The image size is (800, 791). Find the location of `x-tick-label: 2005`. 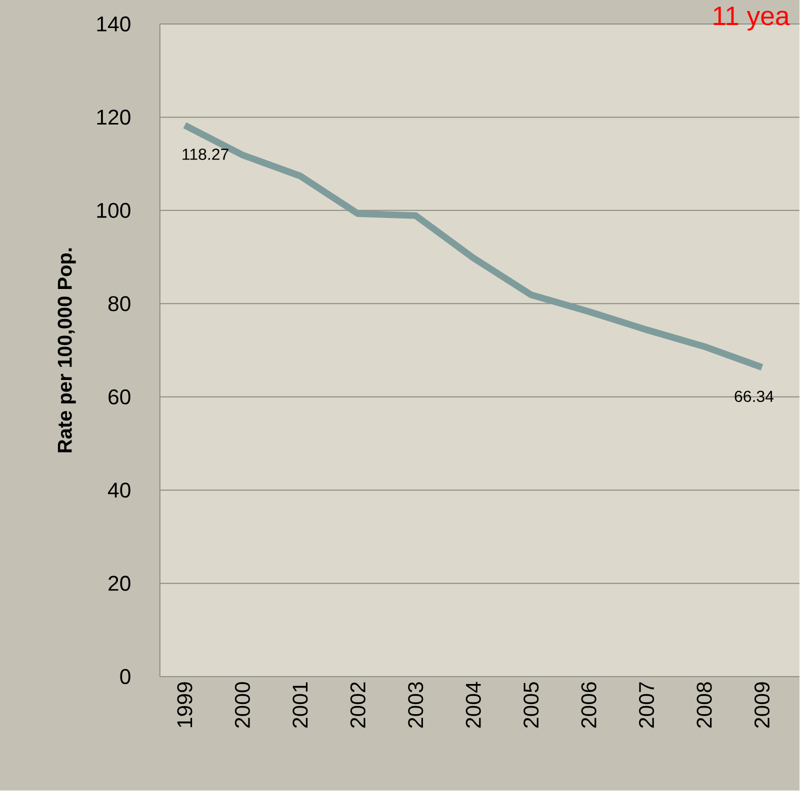

x-tick-label: 2005 is located at coordinates (531, 705).